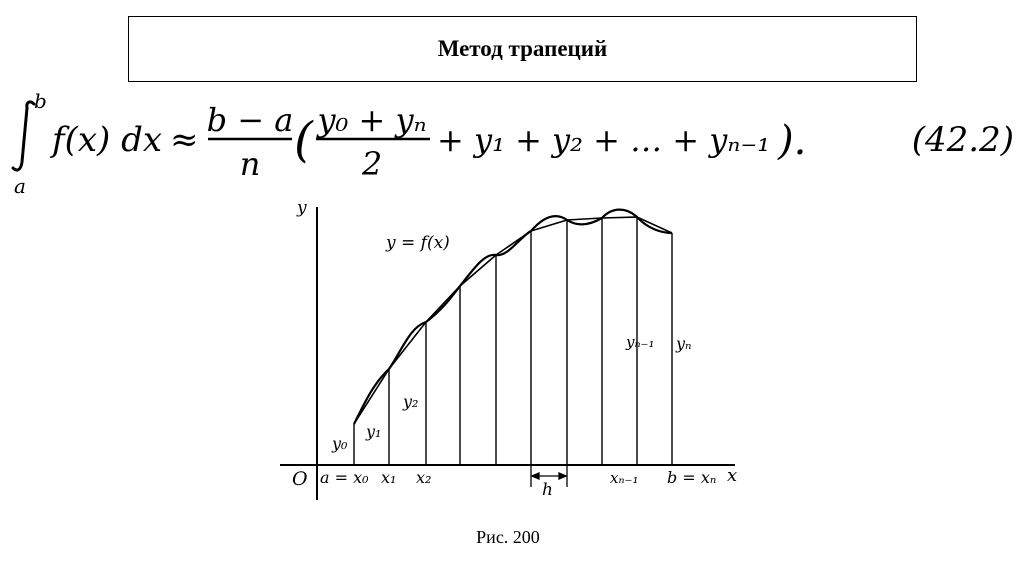 The height and width of the screenshot is (562, 1016). I want to click on integrand: f(x) dx, so click(105, 140).